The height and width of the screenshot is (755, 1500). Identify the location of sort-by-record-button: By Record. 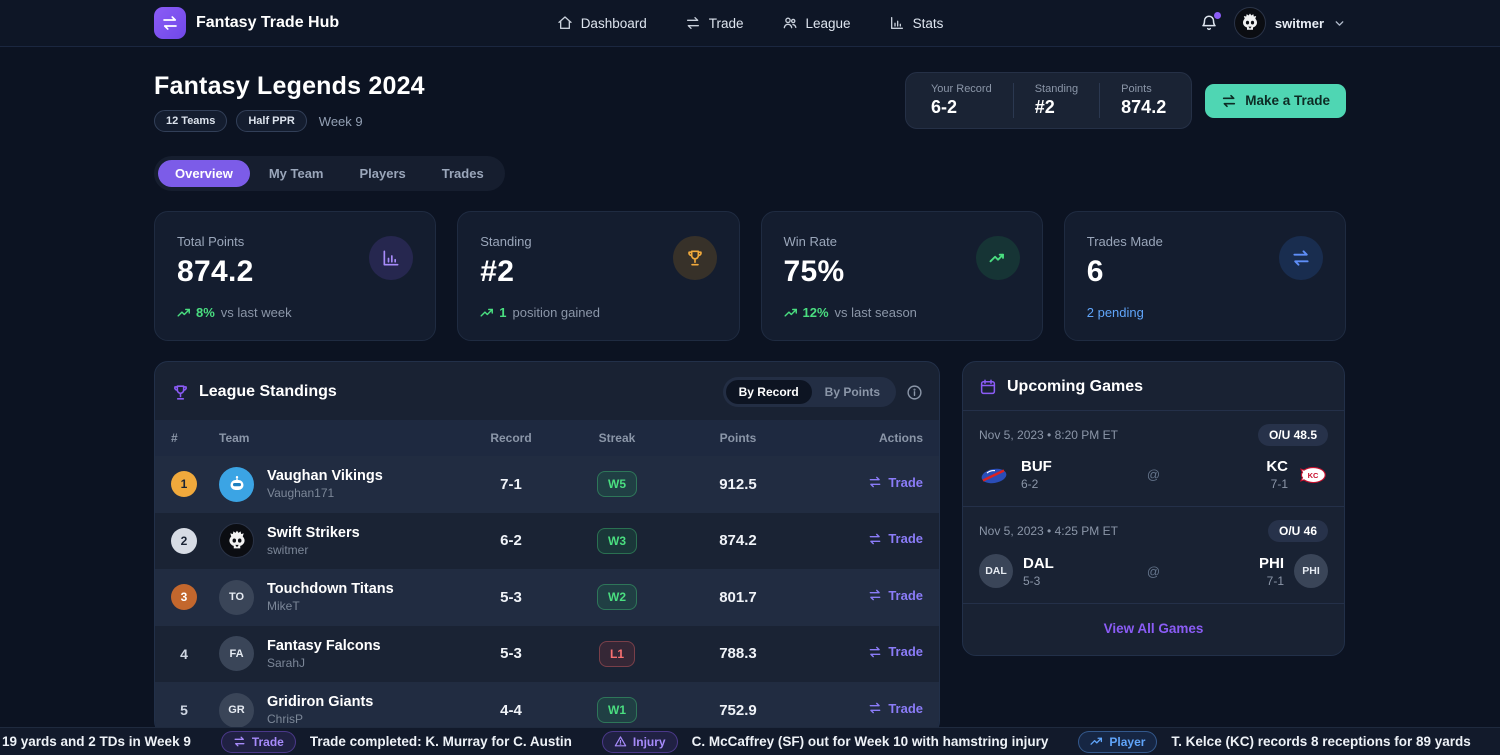
(768, 392).